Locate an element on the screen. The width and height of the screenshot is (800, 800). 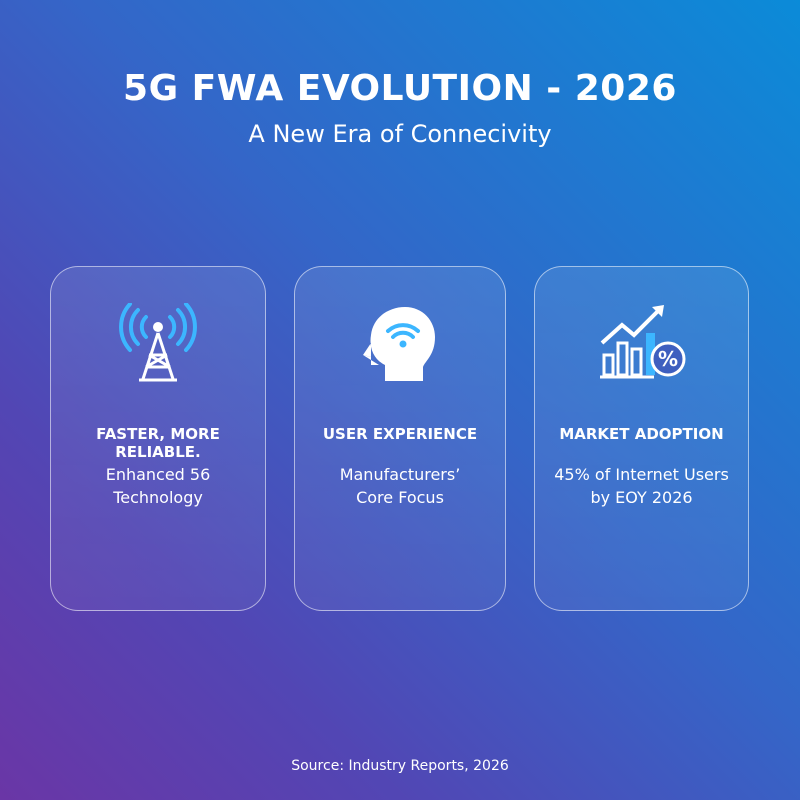
market-icon: % is located at coordinates (642, 342).